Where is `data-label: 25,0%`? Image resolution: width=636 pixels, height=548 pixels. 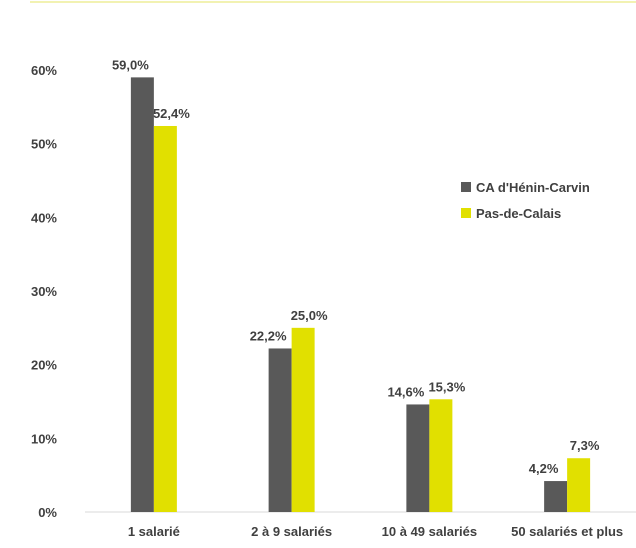 data-label: 25,0% is located at coordinates (309, 315).